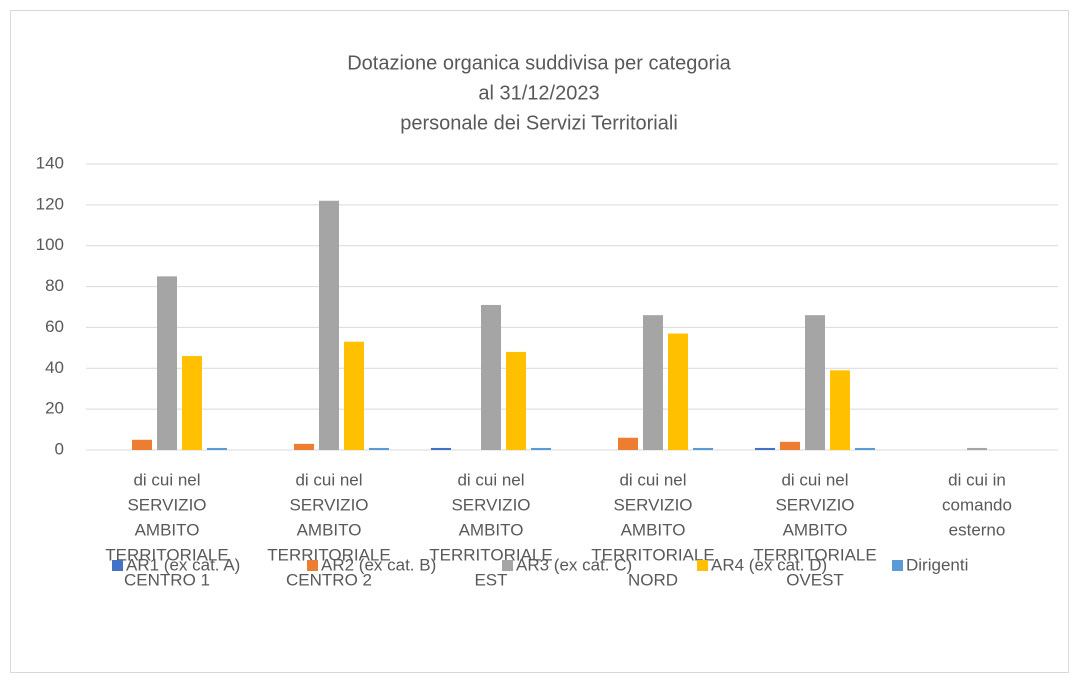 The width and height of the screenshot is (1078, 689). What do you see at coordinates (378, 564) in the screenshot?
I see `legend-label: AR2 (ex cat. B)` at bounding box center [378, 564].